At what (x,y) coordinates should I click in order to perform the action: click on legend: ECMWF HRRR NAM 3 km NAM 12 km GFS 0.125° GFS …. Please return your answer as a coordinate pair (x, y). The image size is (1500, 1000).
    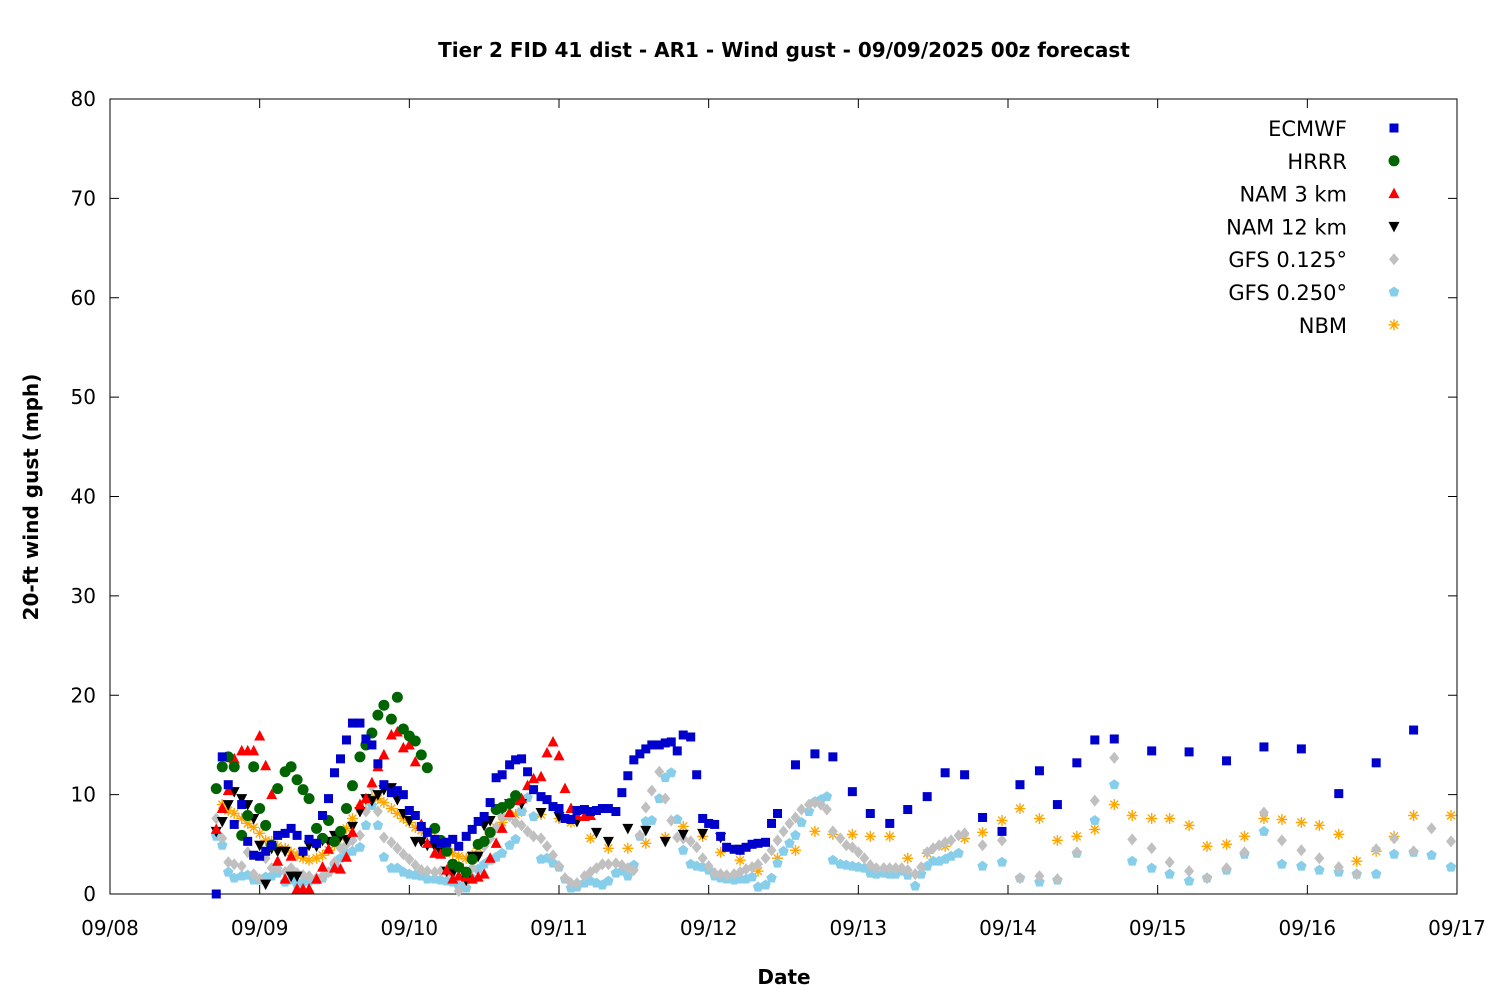
    Looking at the image, I should click on (1313, 227).